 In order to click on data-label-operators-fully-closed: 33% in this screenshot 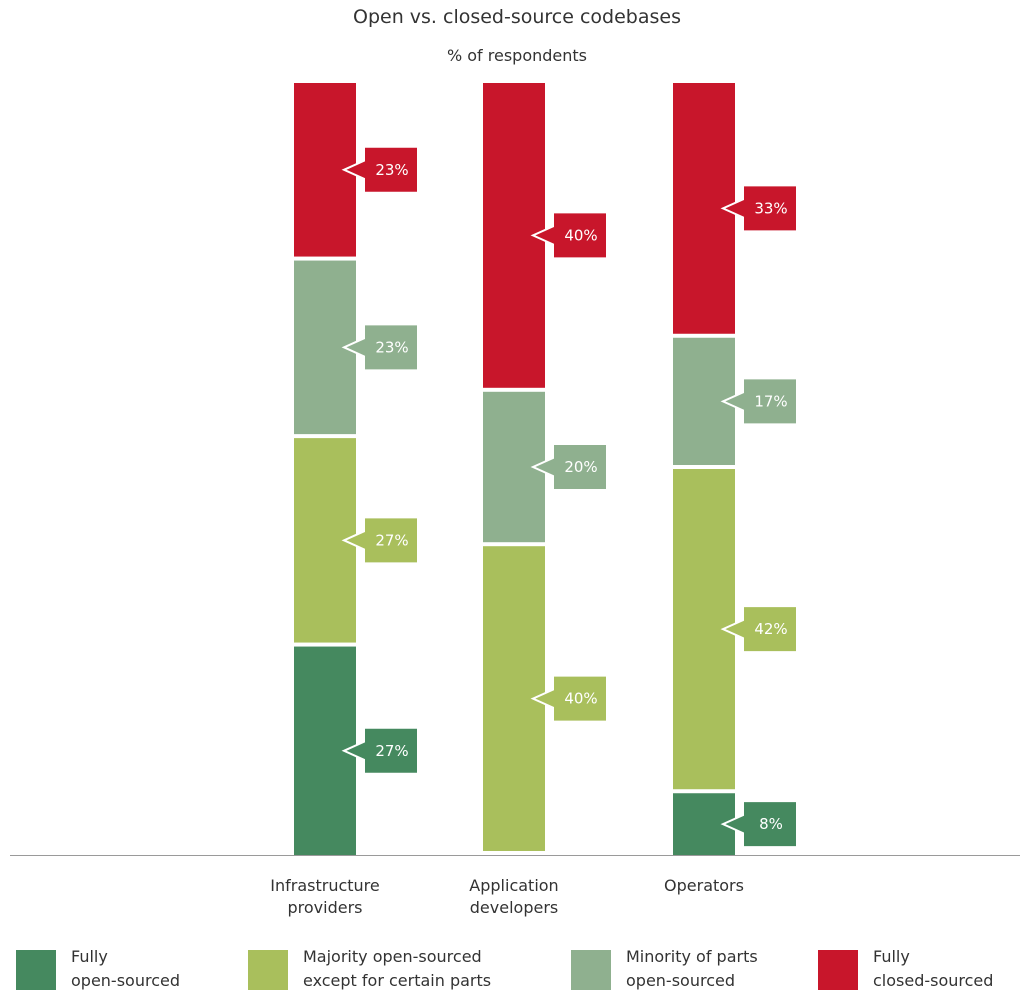, I will do `click(759, 208)`.